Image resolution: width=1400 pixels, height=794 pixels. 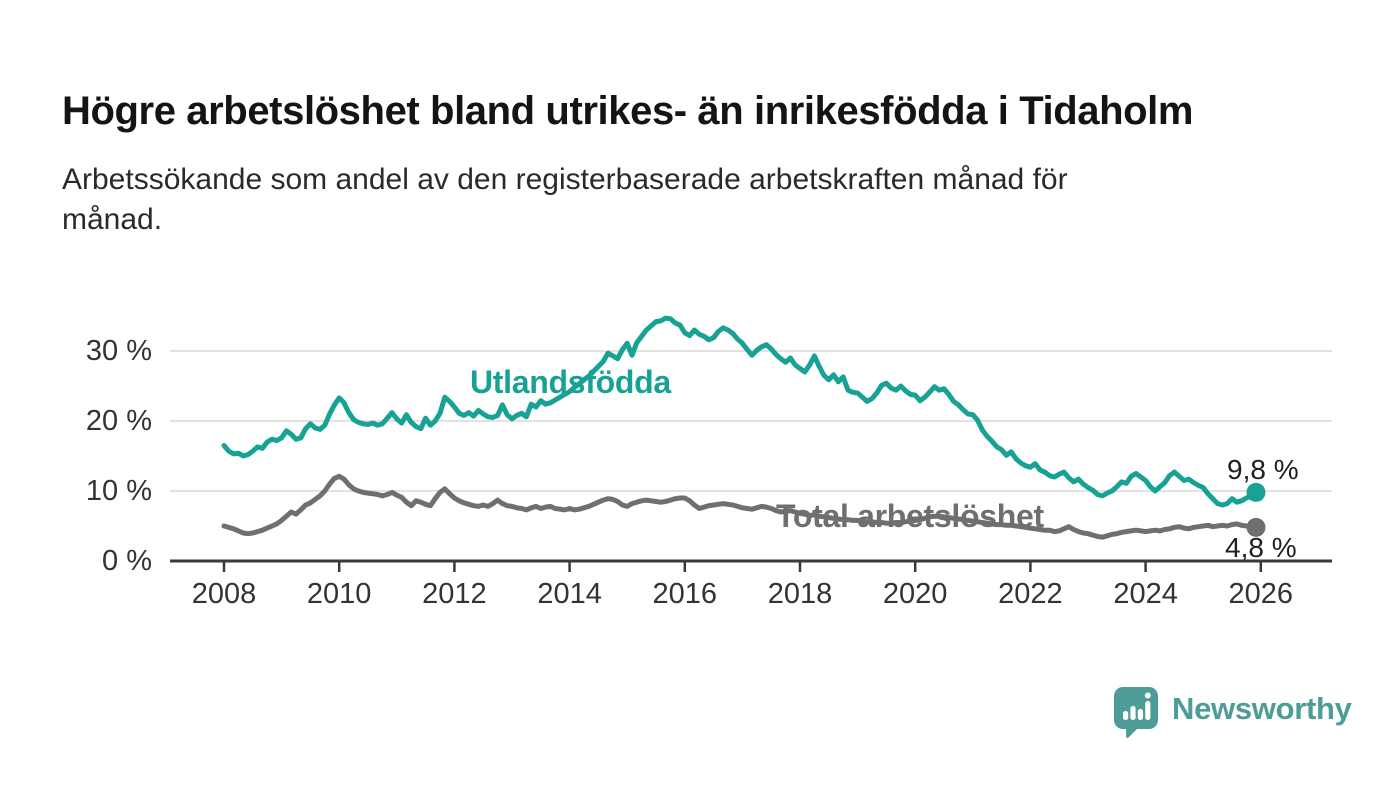 What do you see at coordinates (685, 594) in the screenshot?
I see `x-axis-label-2016: 2016` at bounding box center [685, 594].